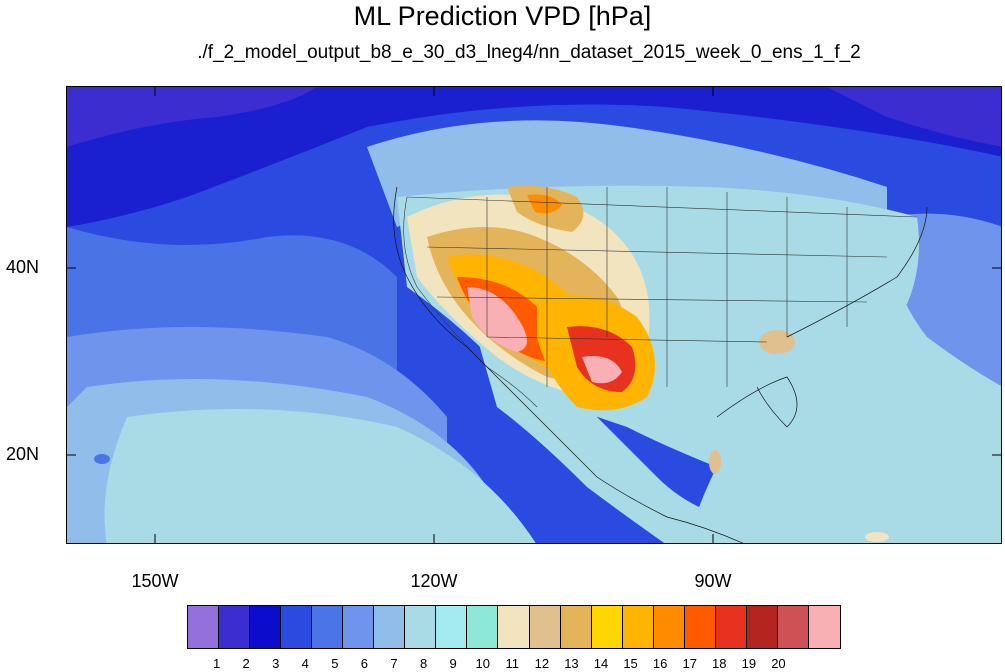 The height and width of the screenshot is (672, 1005). What do you see at coordinates (394, 663) in the screenshot?
I see `colorbar-label: 7` at bounding box center [394, 663].